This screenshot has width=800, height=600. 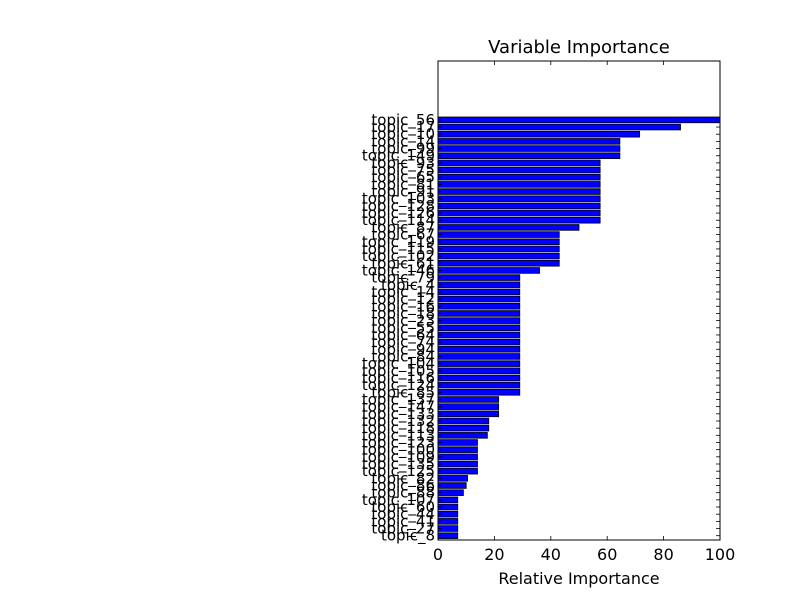 I want to click on y-tick-label: topic_125, so click(x=398, y=471).